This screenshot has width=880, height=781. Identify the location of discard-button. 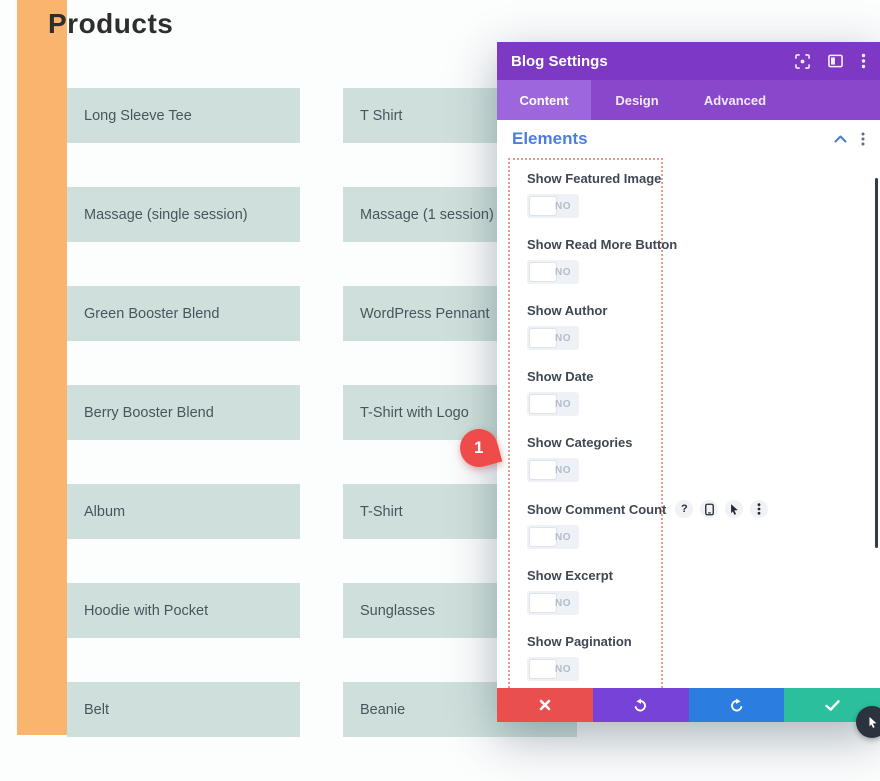
(545, 705).